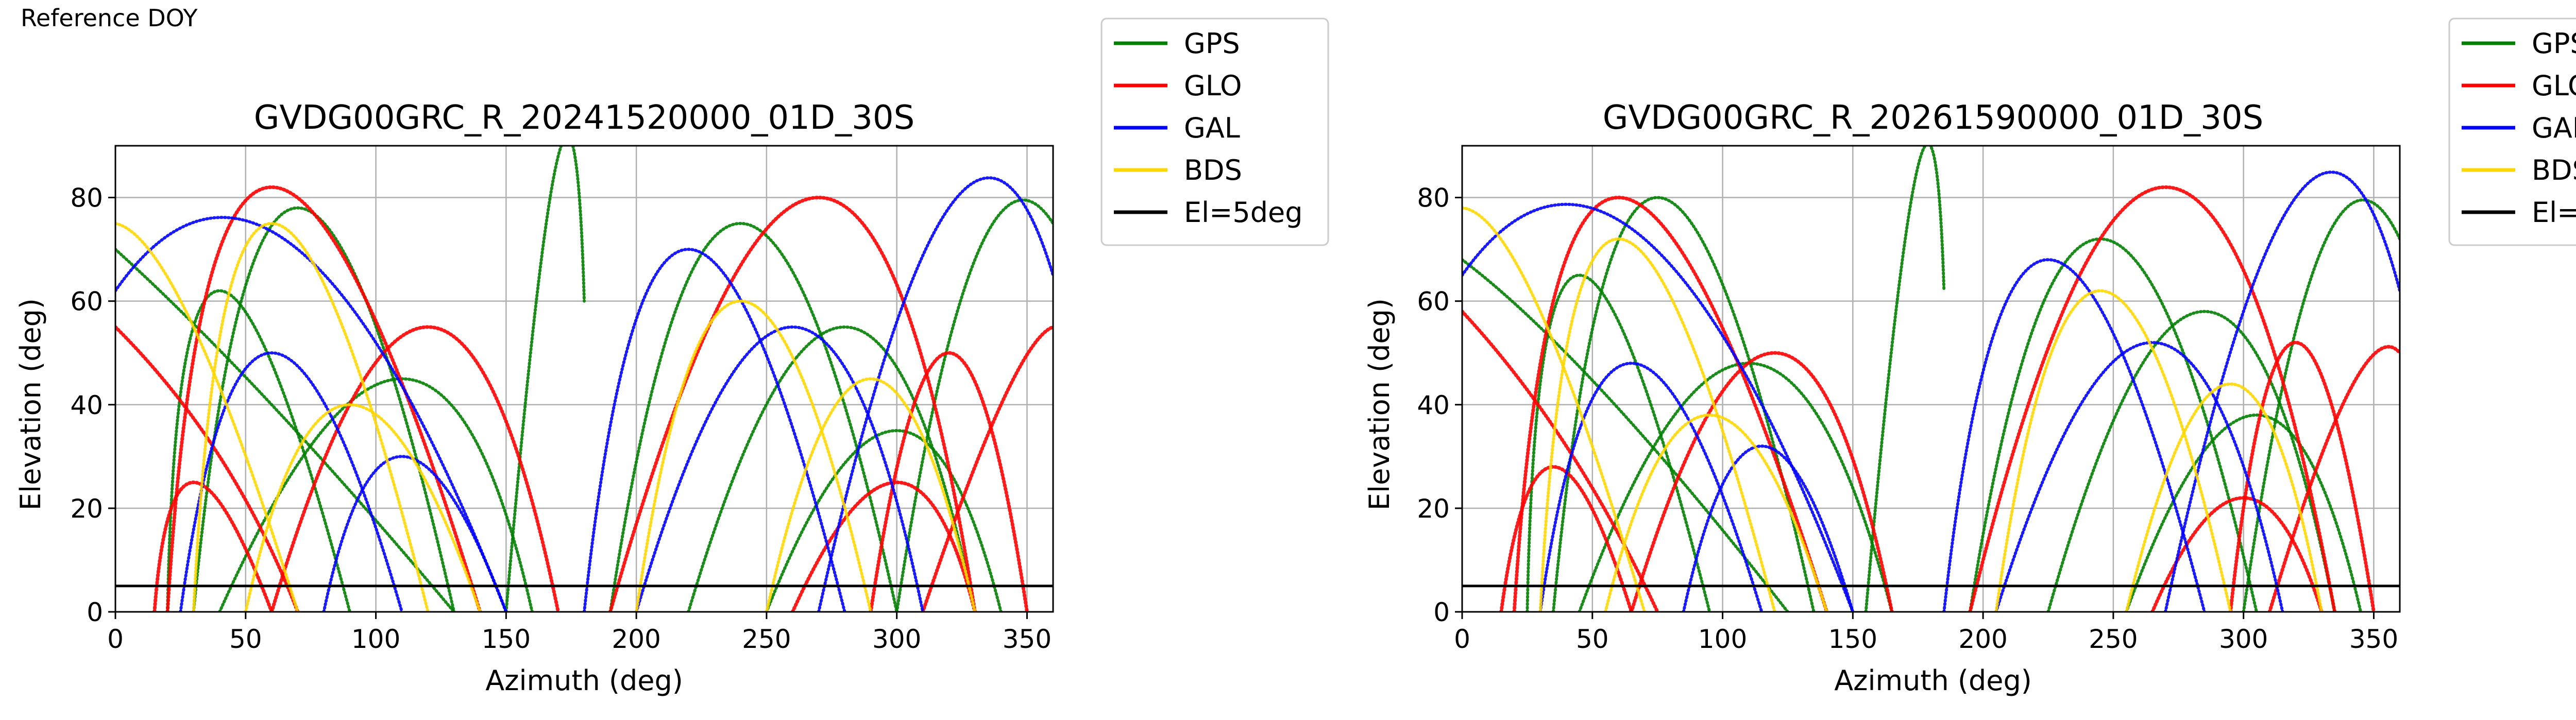 Image resolution: width=2576 pixels, height=720 pixels. Describe the element at coordinates (1933, 118) in the screenshot. I see `chart-title: GVDG00GRC_R_20261590000_01D_30S` at that location.